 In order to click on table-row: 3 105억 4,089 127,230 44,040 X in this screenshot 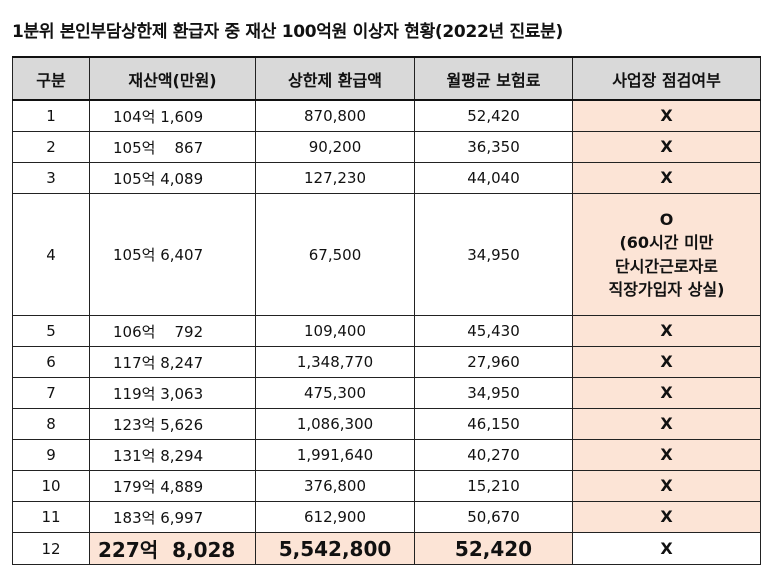, I will do `click(386, 178)`.